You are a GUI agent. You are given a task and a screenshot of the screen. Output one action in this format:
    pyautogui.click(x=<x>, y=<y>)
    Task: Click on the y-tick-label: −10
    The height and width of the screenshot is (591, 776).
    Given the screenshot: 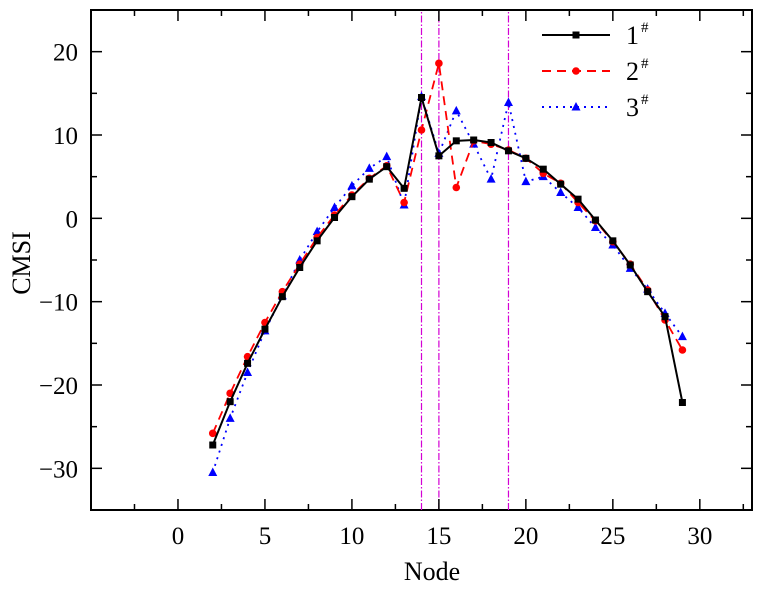 What is the action you would take?
    pyautogui.click(x=58, y=303)
    